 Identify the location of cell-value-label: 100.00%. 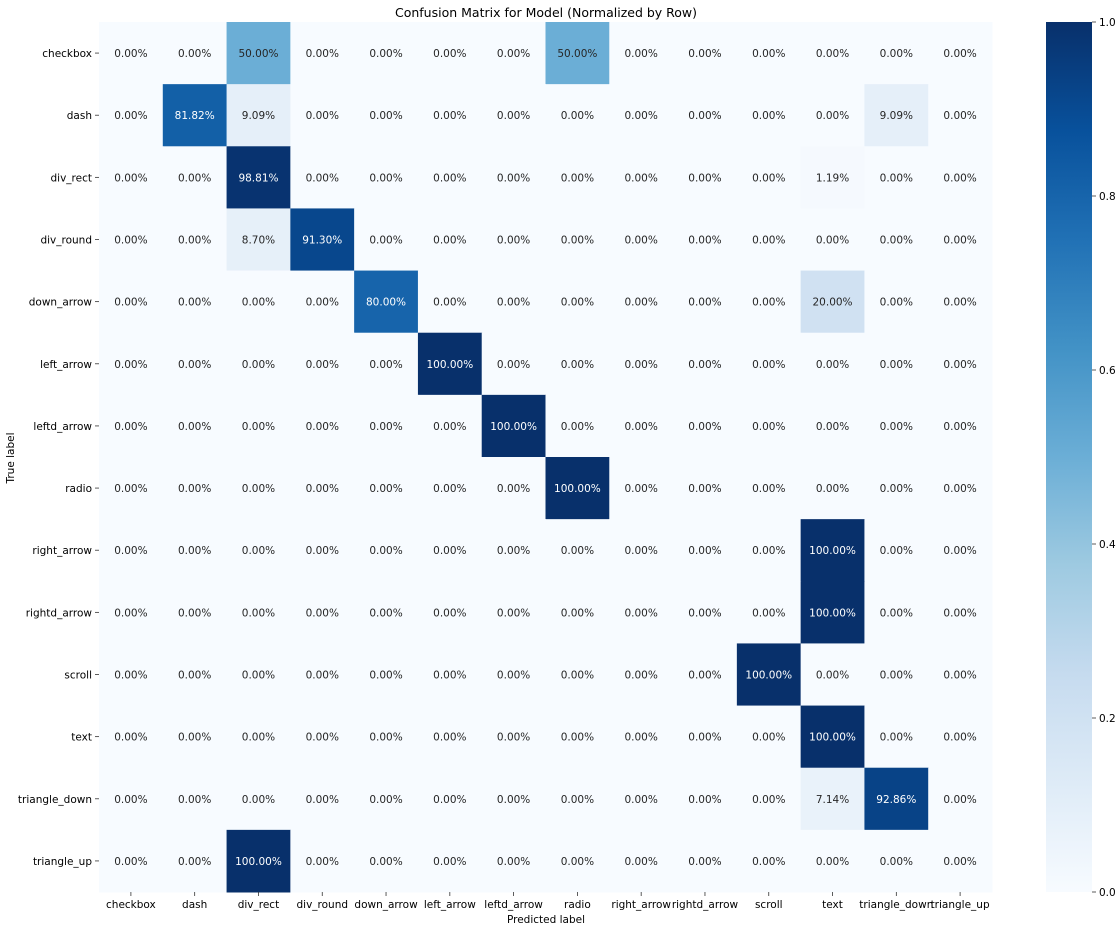
(832, 738).